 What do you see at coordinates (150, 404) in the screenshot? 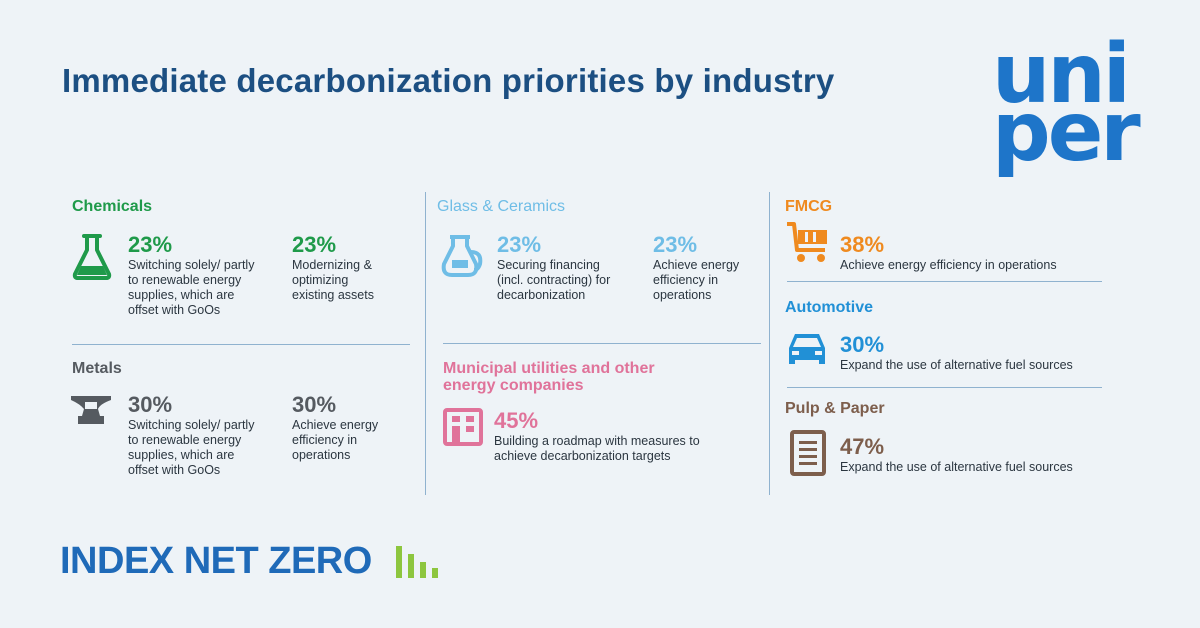
I see `metals-stat-1-value: 30%` at bounding box center [150, 404].